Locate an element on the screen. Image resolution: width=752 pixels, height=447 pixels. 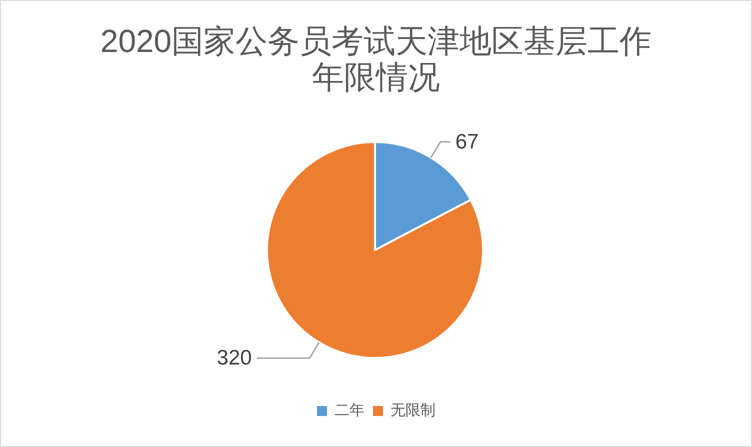
legend-label: 二年 is located at coordinates (349, 410).